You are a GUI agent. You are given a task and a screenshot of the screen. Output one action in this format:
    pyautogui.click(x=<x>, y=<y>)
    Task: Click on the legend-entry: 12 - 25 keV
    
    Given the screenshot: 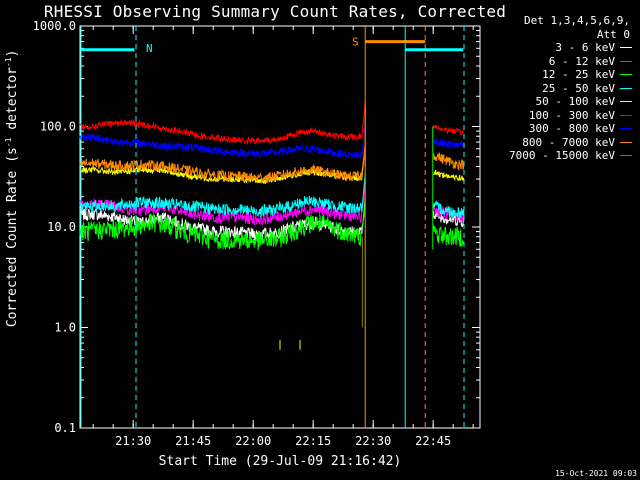 What is the action you would take?
    pyautogui.click(x=561, y=75)
    